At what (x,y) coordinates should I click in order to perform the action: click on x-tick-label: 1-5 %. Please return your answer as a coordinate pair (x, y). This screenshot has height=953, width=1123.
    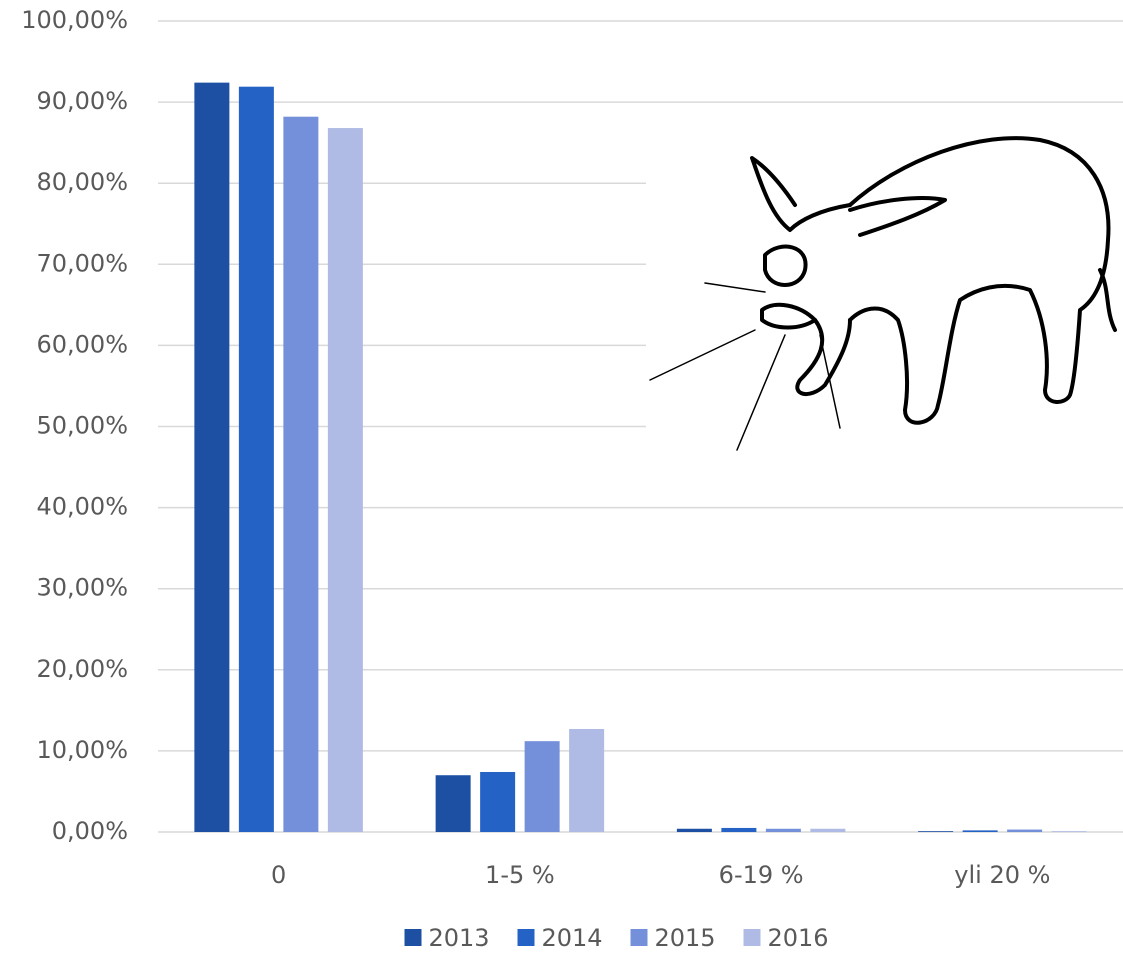
    Looking at the image, I should click on (520, 875).